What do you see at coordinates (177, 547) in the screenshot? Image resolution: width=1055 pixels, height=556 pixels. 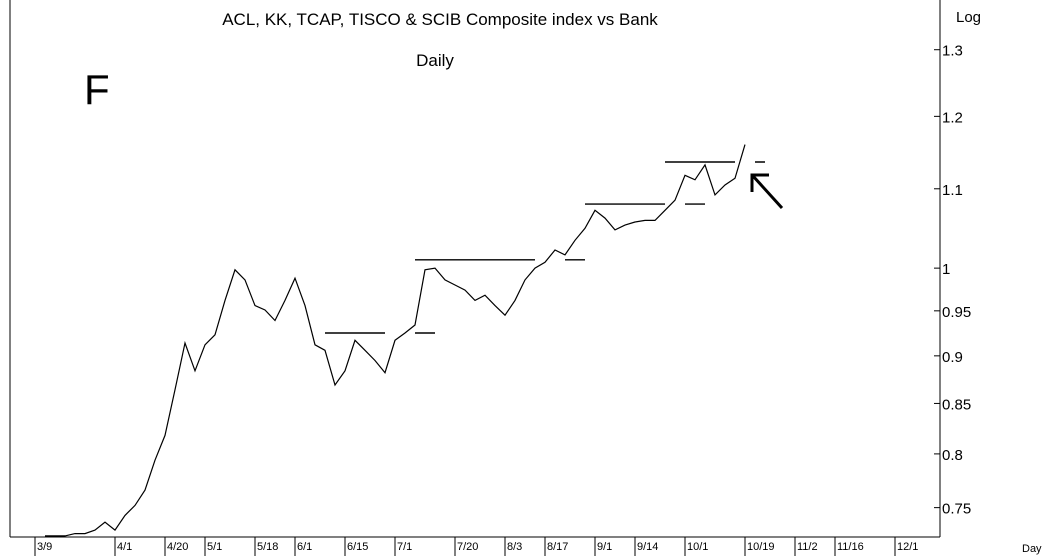 I see `x-tick-label: 4/20` at bounding box center [177, 547].